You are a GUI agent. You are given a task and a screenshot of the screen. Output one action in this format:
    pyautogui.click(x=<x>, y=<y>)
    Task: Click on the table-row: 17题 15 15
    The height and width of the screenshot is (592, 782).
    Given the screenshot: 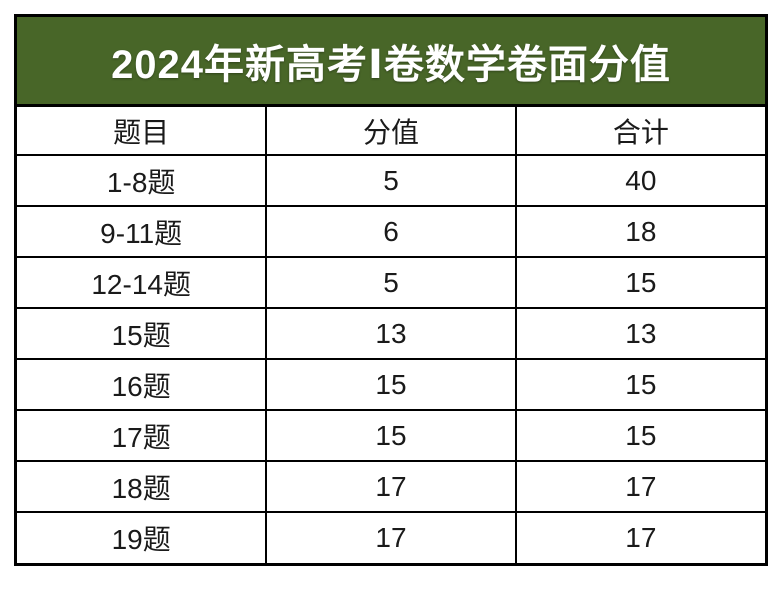 What is the action you would take?
    pyautogui.click(x=391, y=435)
    